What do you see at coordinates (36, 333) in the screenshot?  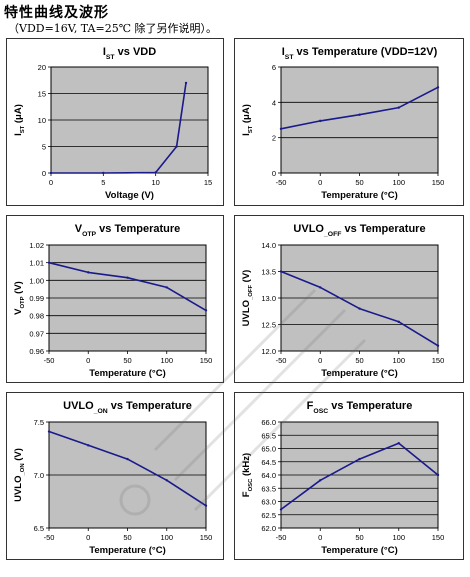 I see `y-tick-label: 0.97` at bounding box center [36, 333].